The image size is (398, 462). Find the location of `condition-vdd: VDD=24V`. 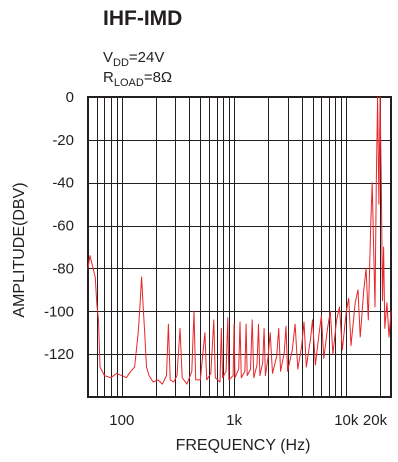

condition-vdd: VDD=24V is located at coordinates (133, 59).